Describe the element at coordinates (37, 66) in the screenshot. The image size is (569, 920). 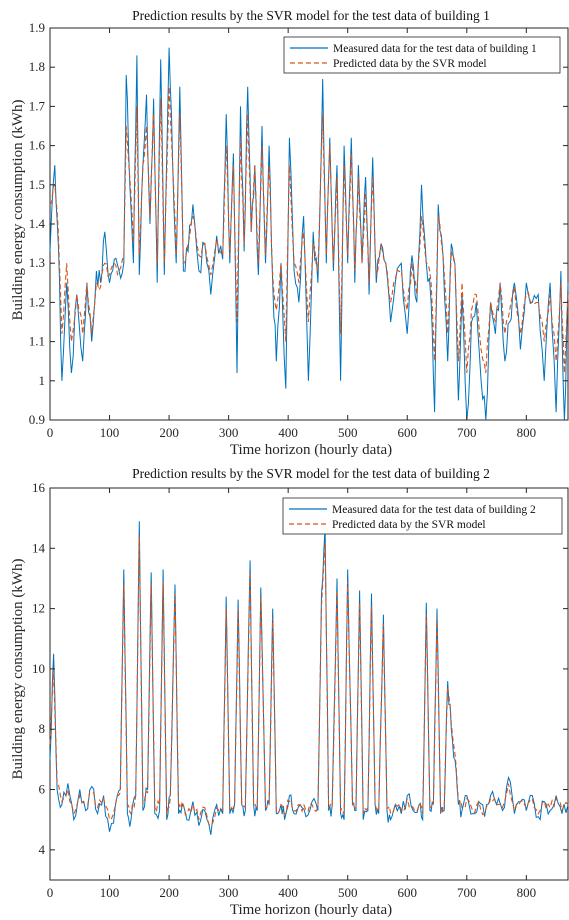
I see `y-tick-label: 1.8` at that location.